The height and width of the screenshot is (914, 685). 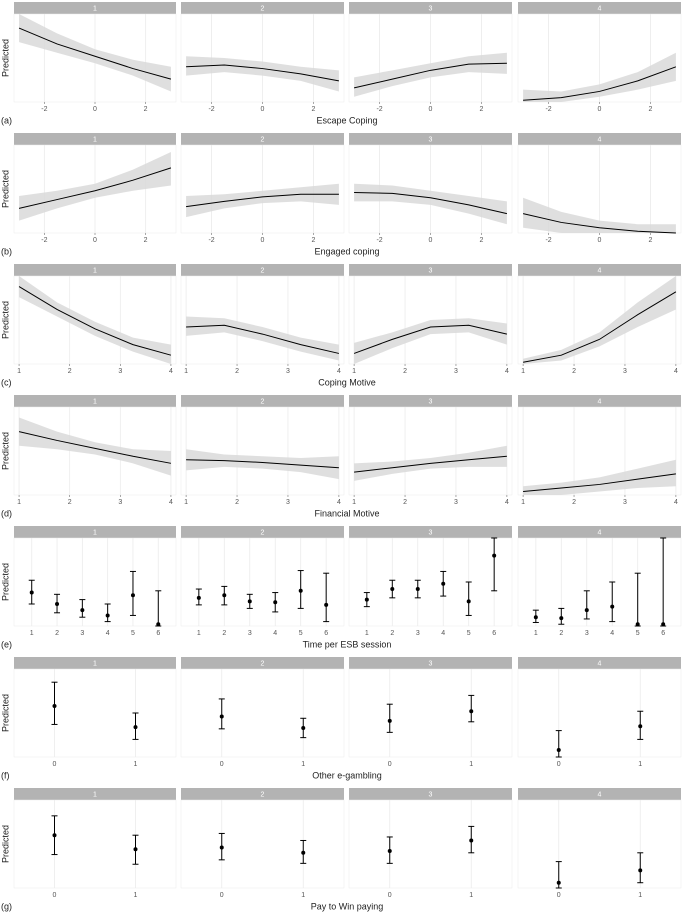 I want to click on x-tick-label: 5, so click(x=469, y=633).